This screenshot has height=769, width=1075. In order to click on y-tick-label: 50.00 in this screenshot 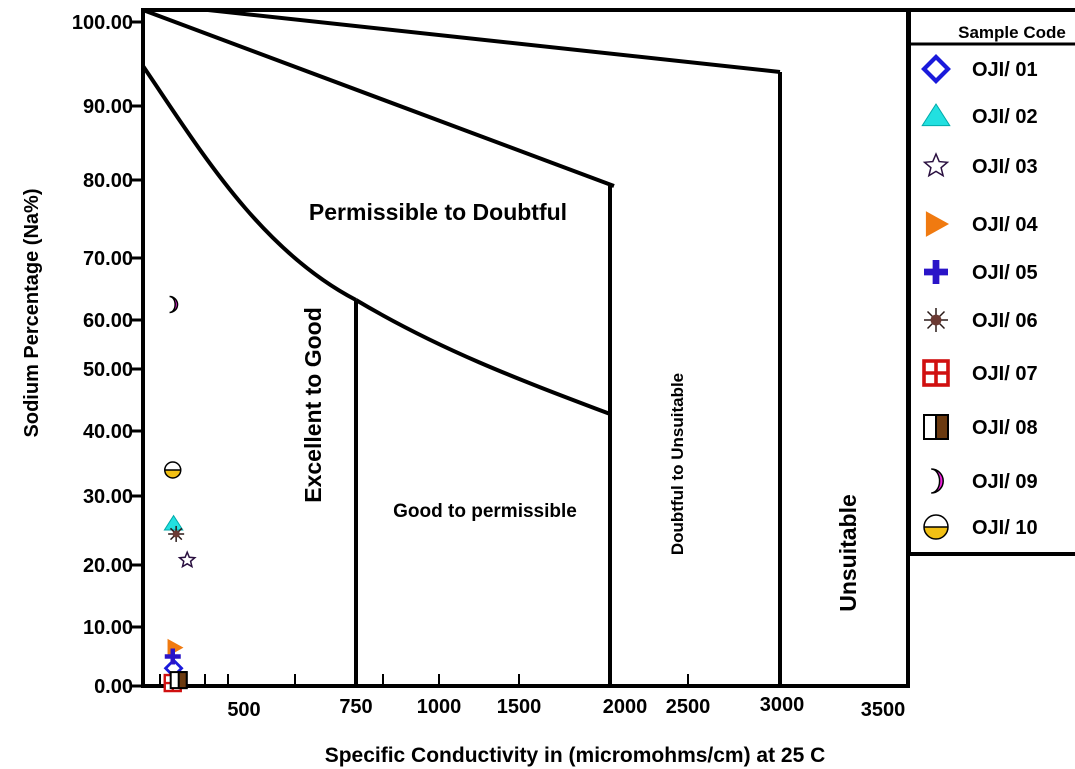, I will do `click(108, 370)`.